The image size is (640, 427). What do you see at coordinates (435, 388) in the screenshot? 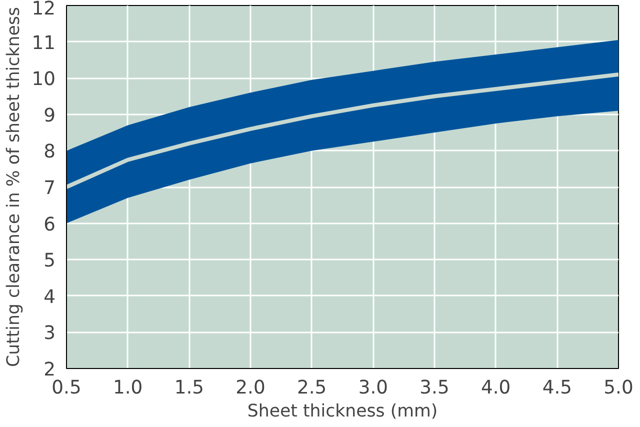
I see `x-tick-label: 3.5` at bounding box center [435, 388].